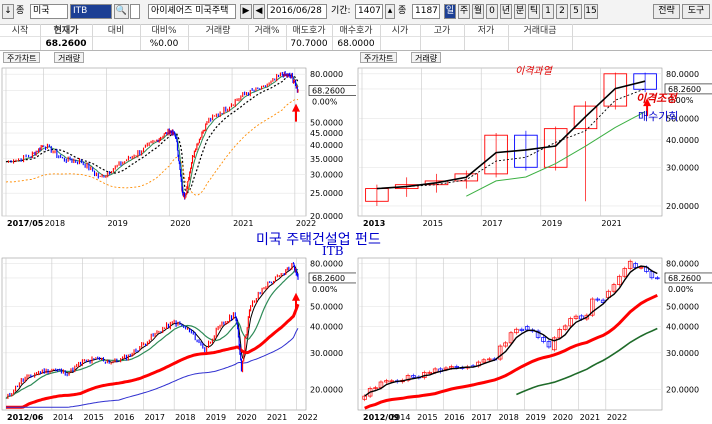  What do you see at coordinates (326, 390) in the screenshot?
I see `y-tick-label: 20.0000` at bounding box center [326, 390].